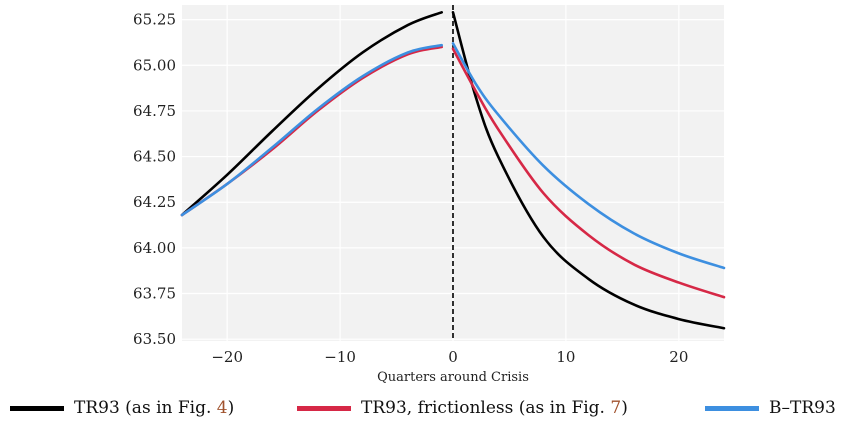 This screenshot has width=854, height=430. What do you see at coordinates (37, 408) in the screenshot?
I see `legend-swatch-tr93` at bounding box center [37, 408].